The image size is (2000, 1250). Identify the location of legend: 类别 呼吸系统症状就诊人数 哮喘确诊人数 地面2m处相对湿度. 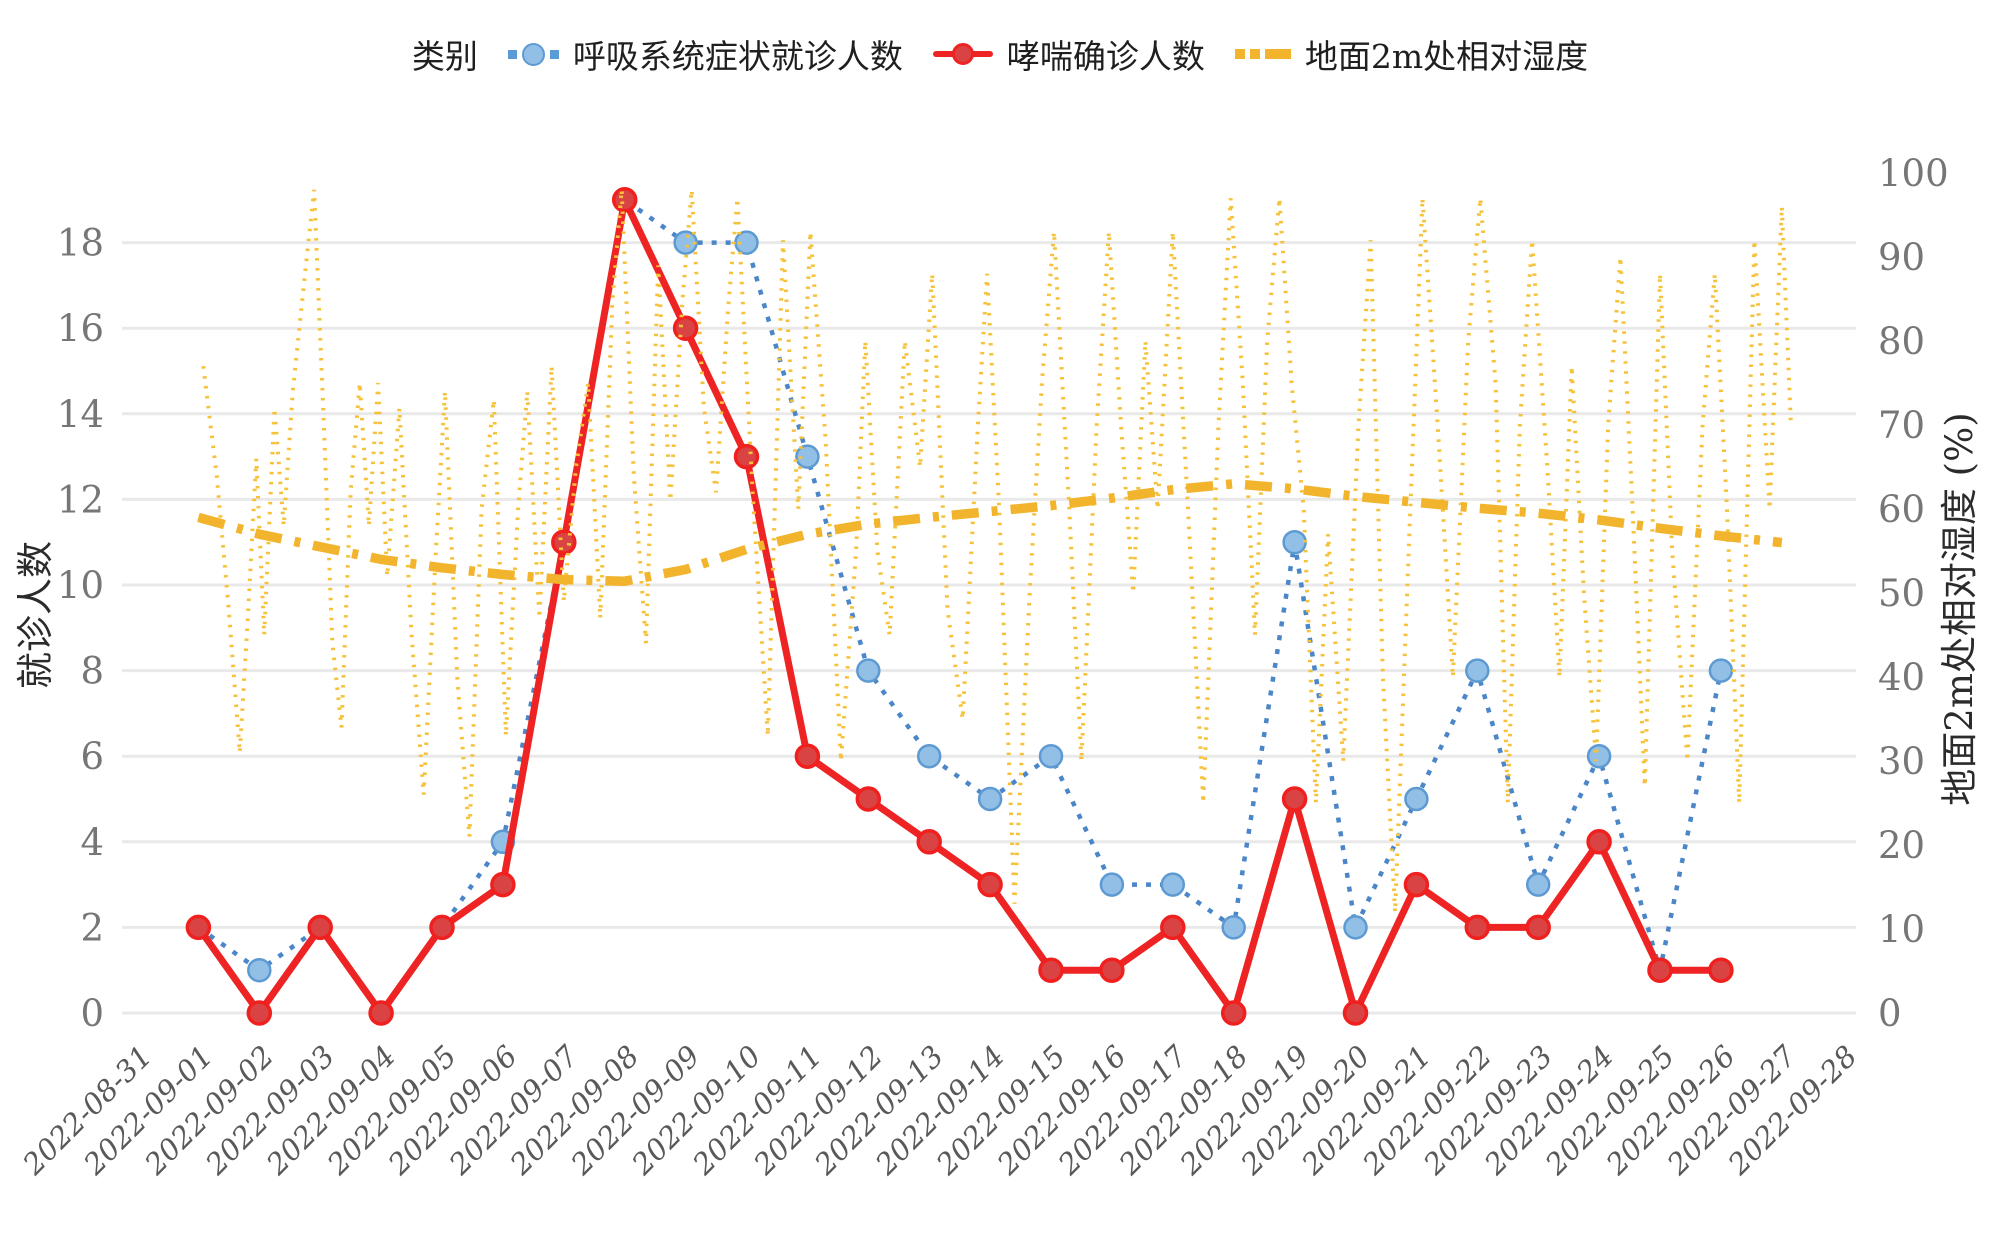
(1000, 54).